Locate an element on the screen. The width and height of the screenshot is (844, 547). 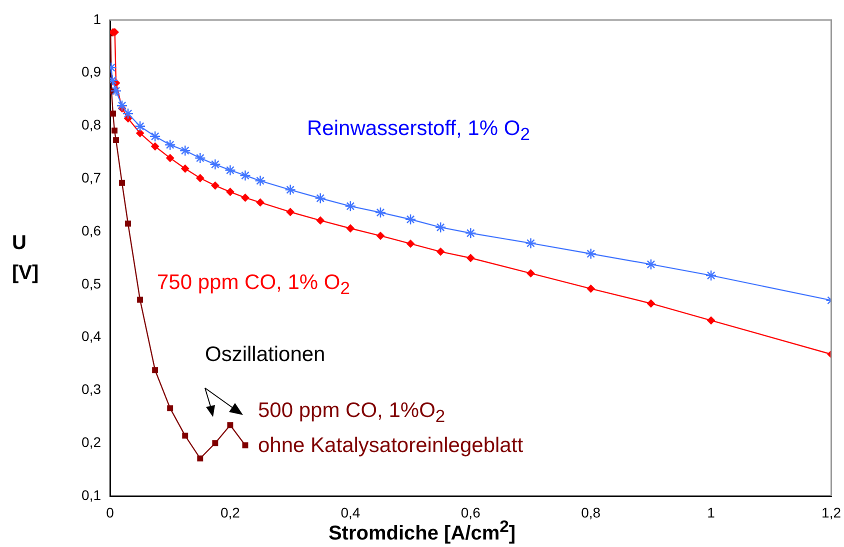
x-tick-label: 0 is located at coordinates (110, 512).